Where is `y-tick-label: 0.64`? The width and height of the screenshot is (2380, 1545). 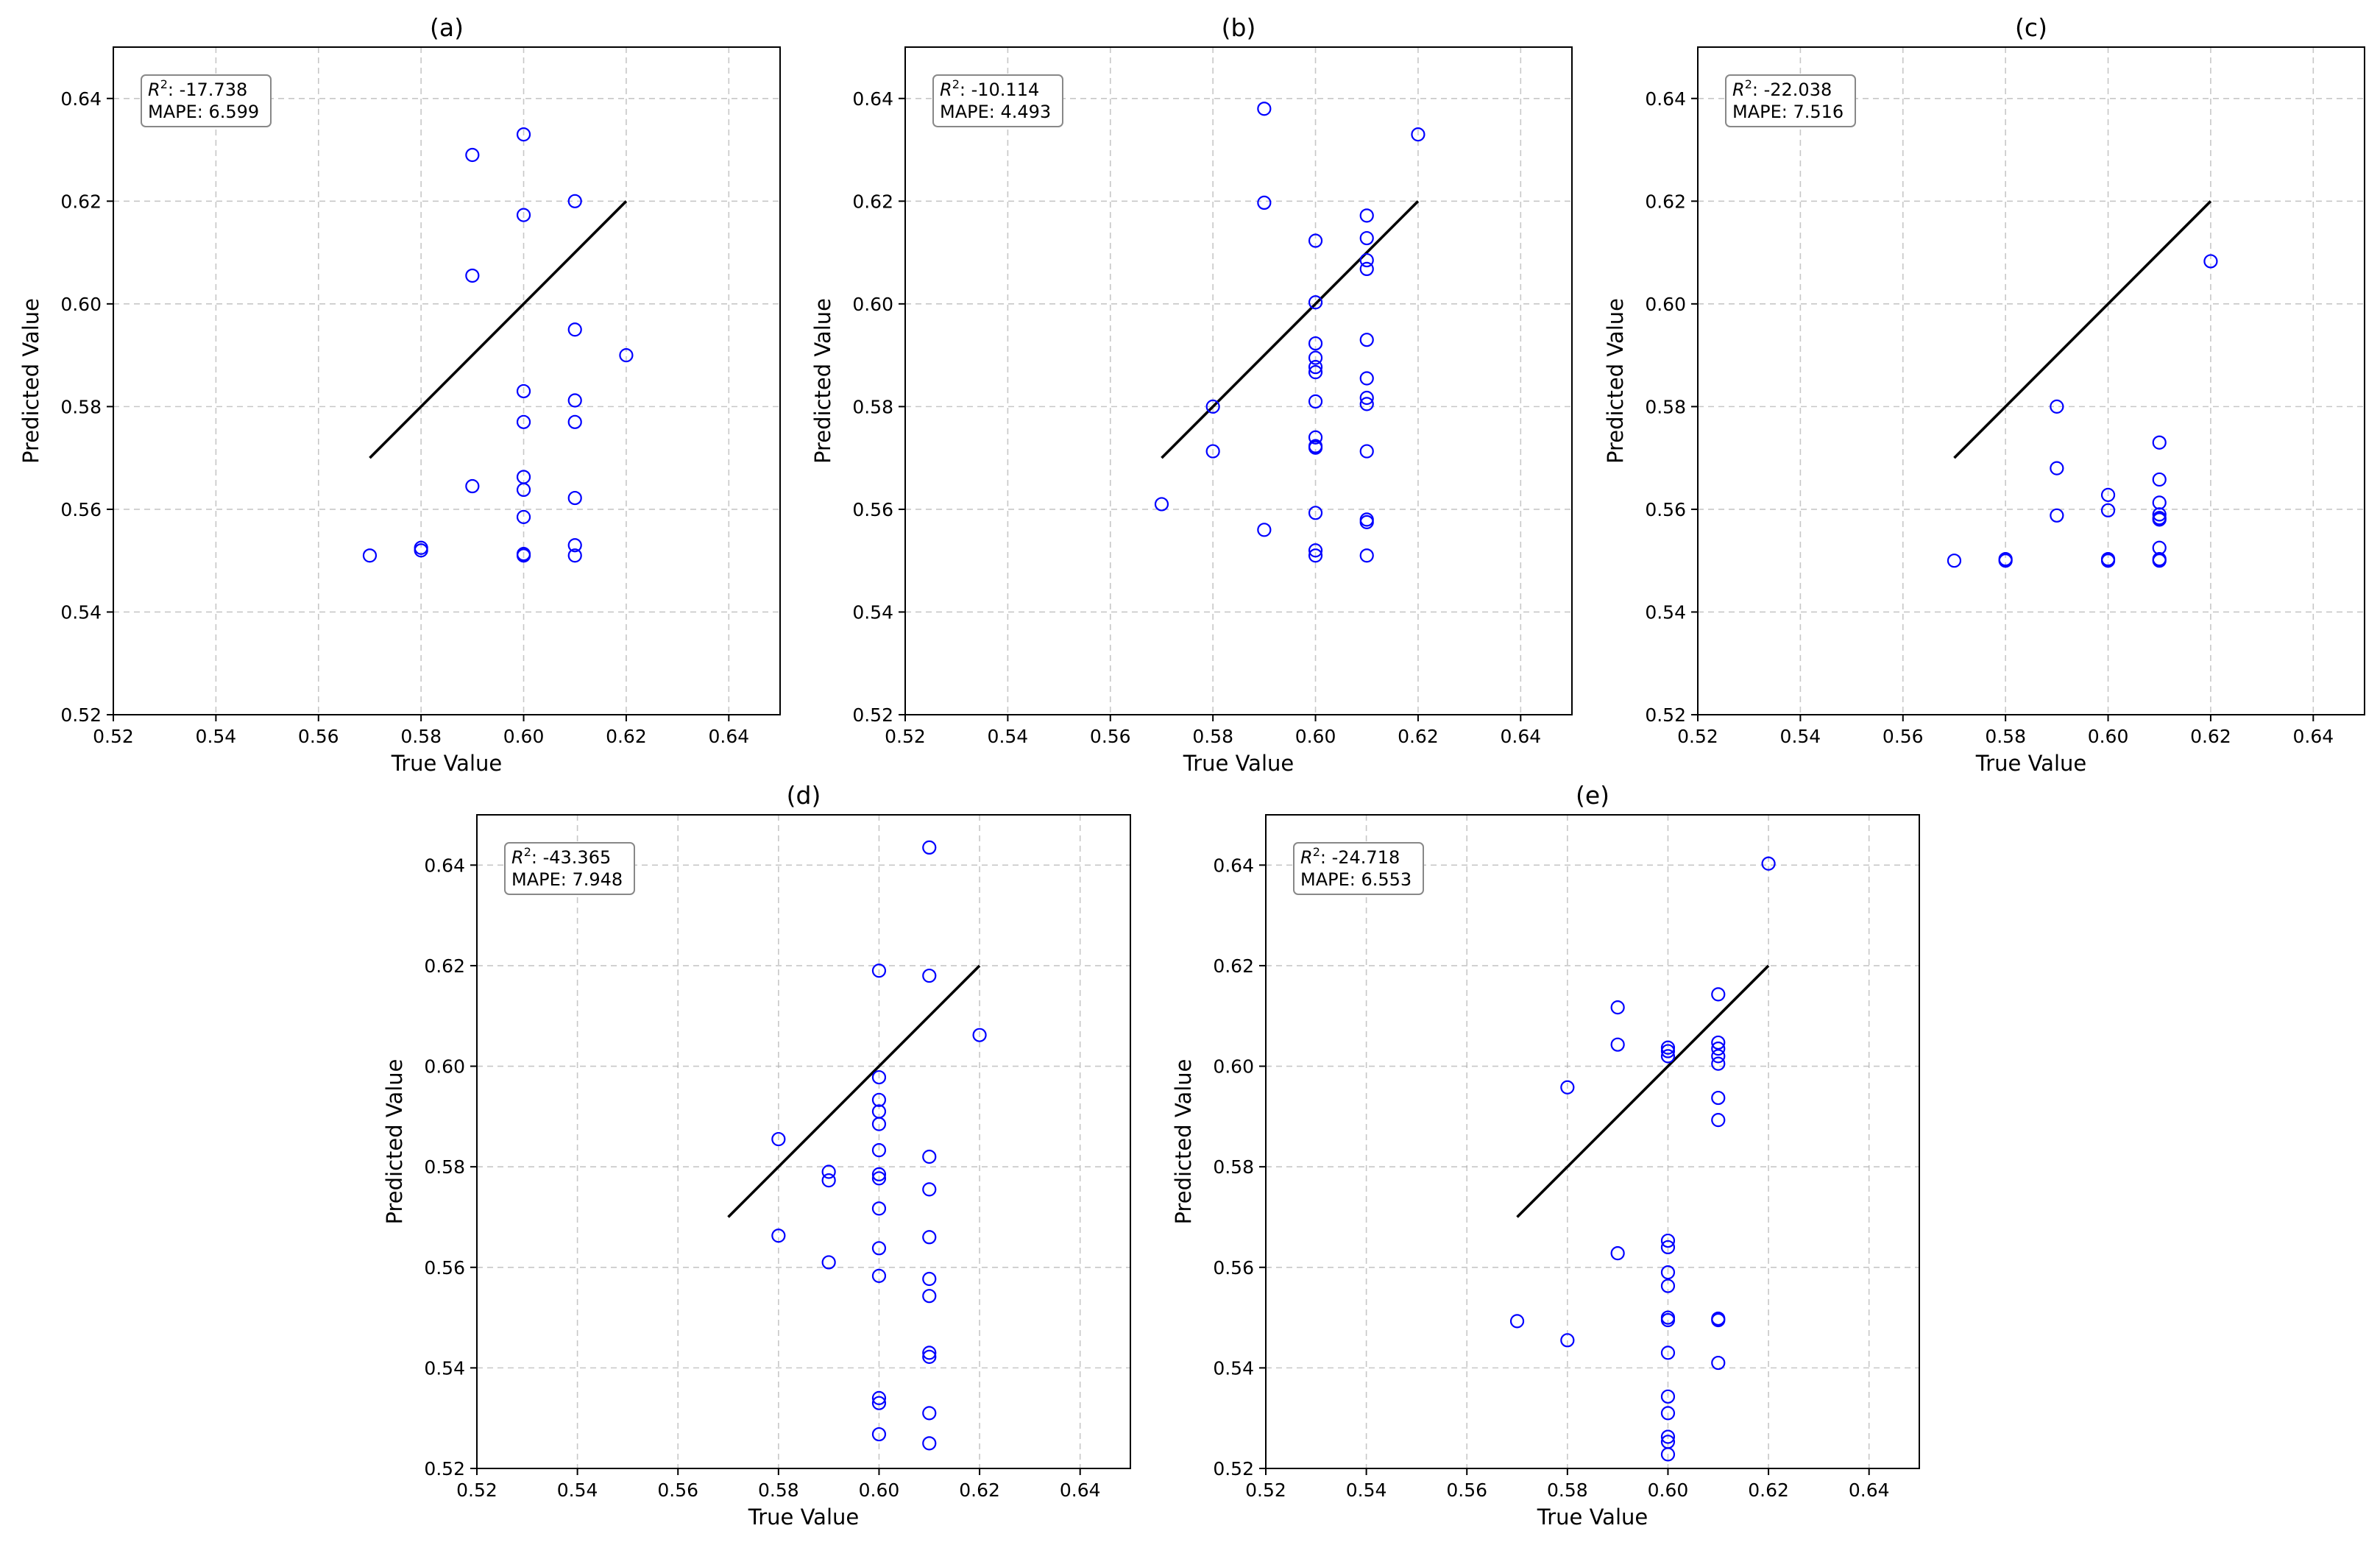 y-tick-label: 0.64 is located at coordinates (873, 99).